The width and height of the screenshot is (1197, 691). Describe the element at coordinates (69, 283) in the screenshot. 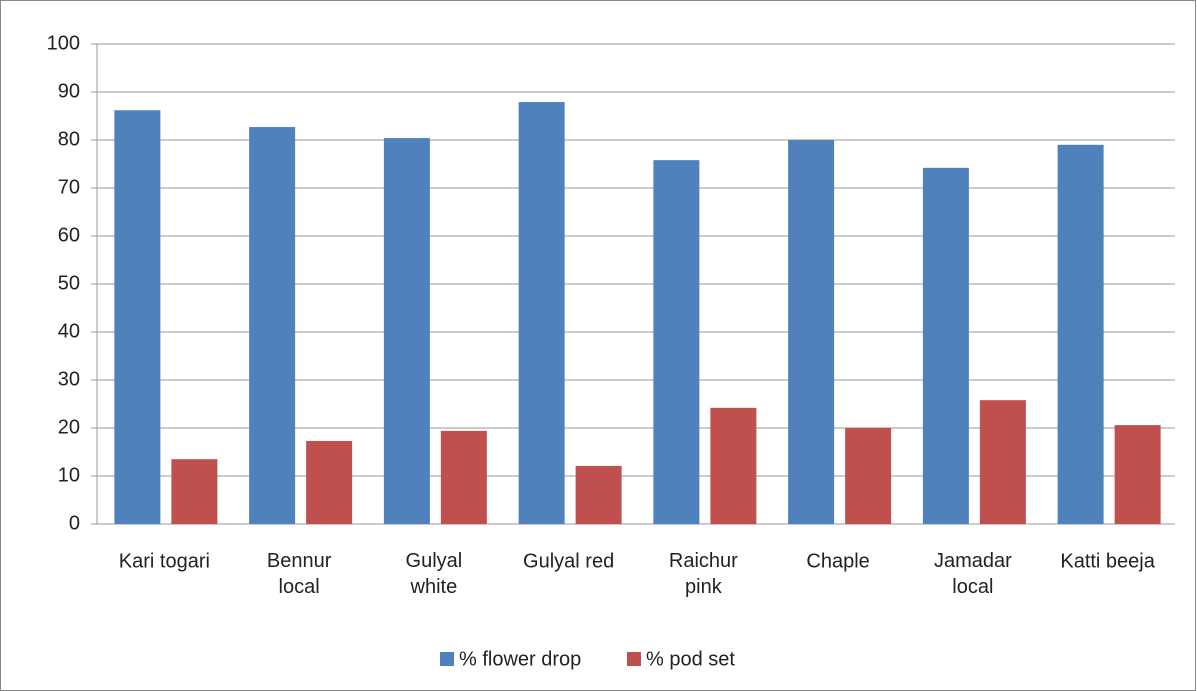

I see `y-tick-label: 50` at that location.